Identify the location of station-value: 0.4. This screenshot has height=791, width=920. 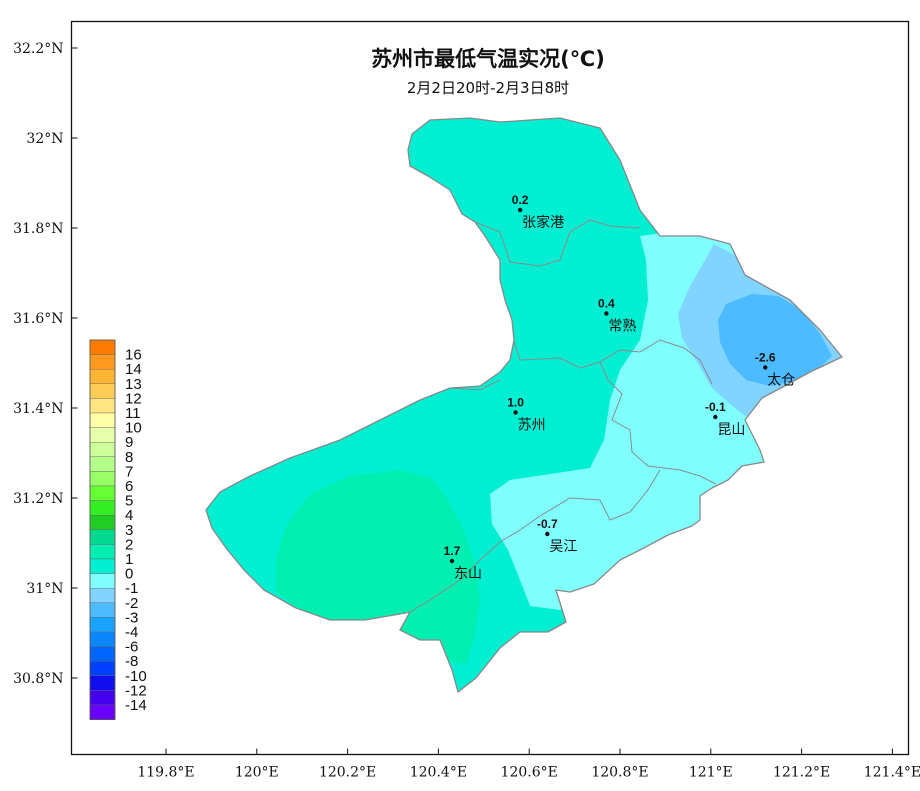
(606, 304).